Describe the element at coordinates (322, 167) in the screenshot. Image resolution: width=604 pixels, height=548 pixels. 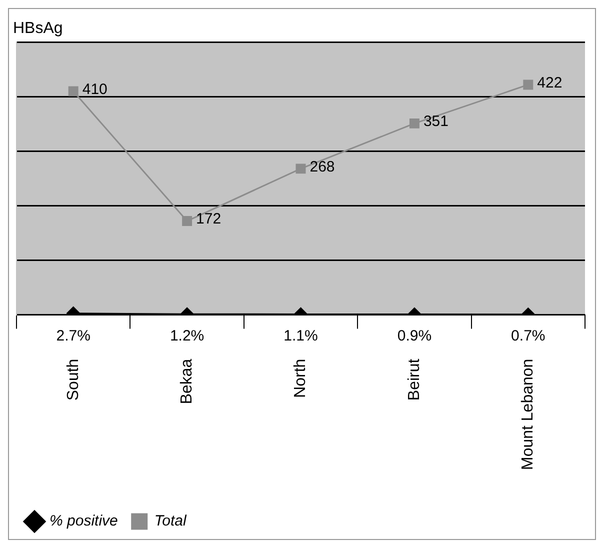
I see `data-label: 268` at that location.